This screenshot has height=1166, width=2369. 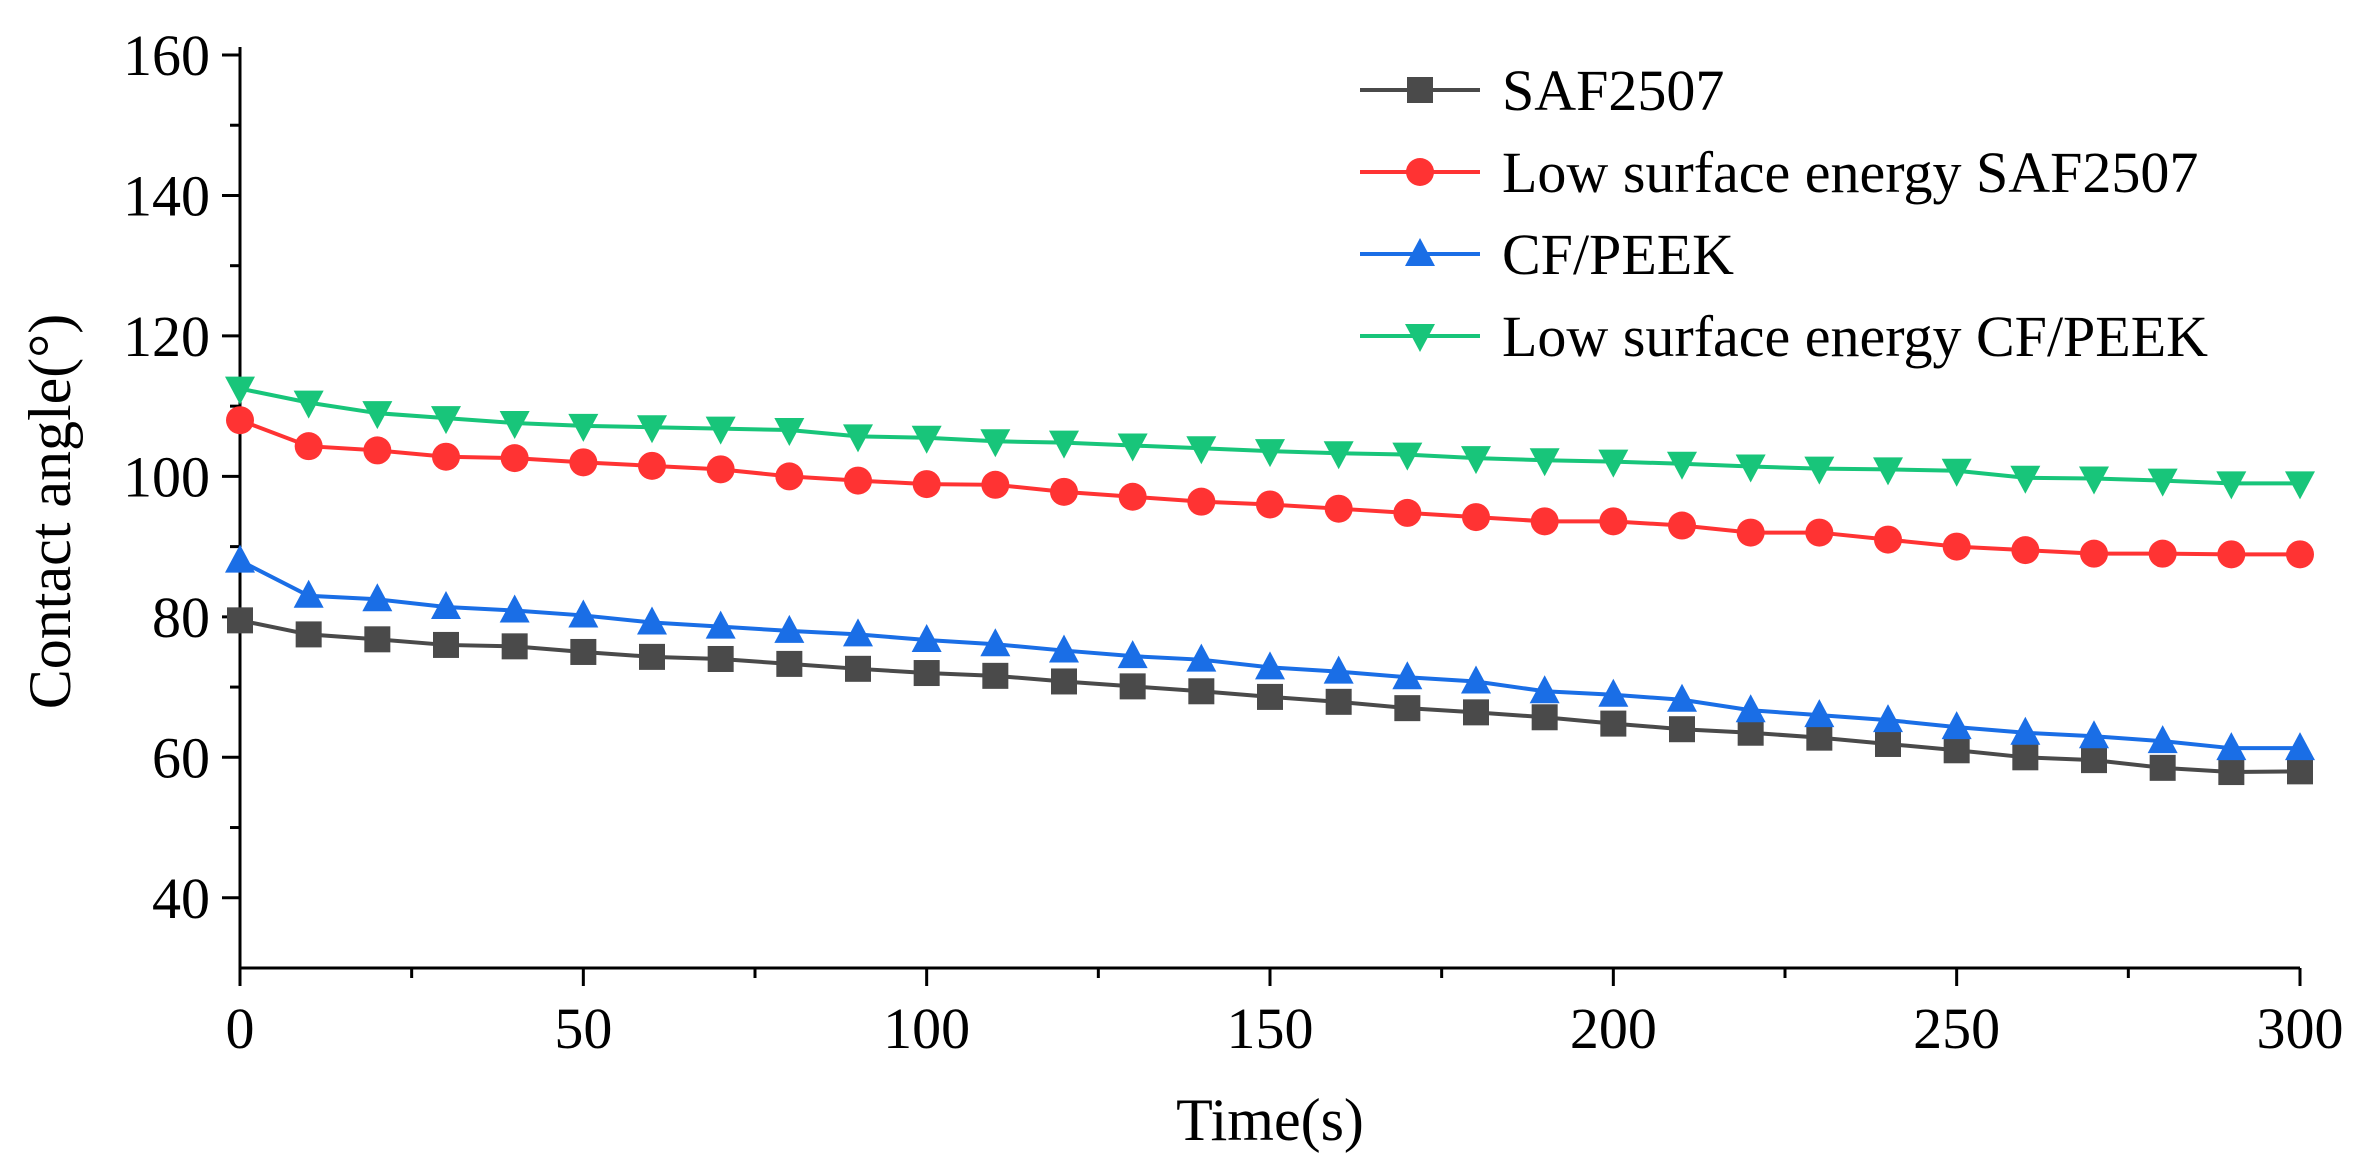 I want to click on x-tick-label: 200, so click(x=1613, y=1028).